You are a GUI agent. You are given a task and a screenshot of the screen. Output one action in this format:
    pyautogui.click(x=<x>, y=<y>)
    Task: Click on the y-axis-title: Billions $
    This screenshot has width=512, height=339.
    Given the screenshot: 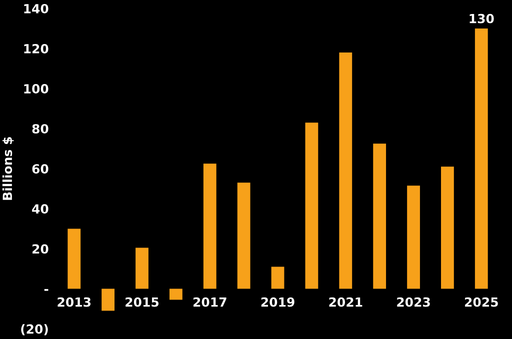 What is the action you would take?
    pyautogui.click(x=8, y=168)
    